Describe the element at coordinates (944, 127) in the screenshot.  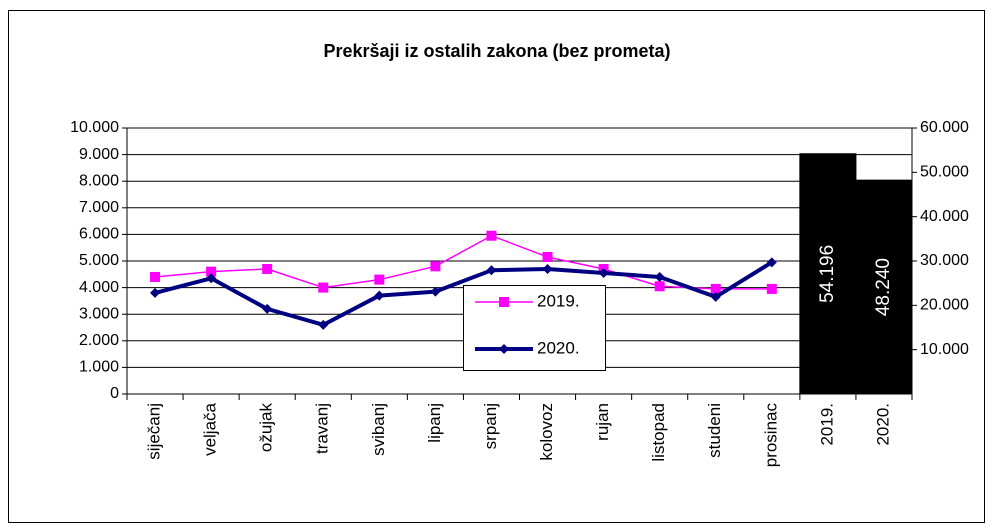
I see `y2-tick-label: 60.000` at that location.